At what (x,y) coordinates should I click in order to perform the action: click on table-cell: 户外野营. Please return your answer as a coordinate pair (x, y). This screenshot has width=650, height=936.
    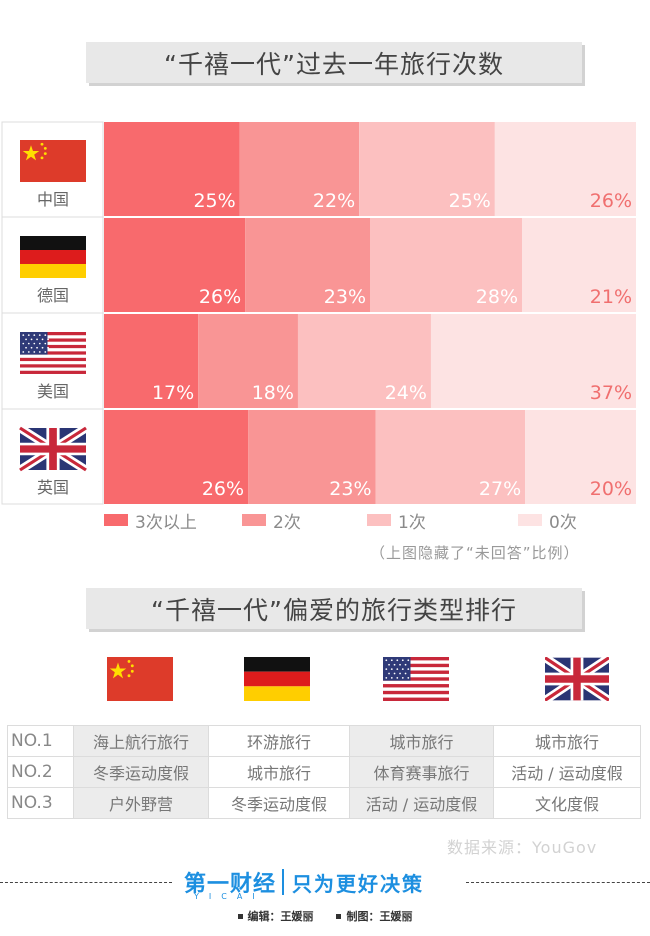
    Looking at the image, I should click on (141, 803).